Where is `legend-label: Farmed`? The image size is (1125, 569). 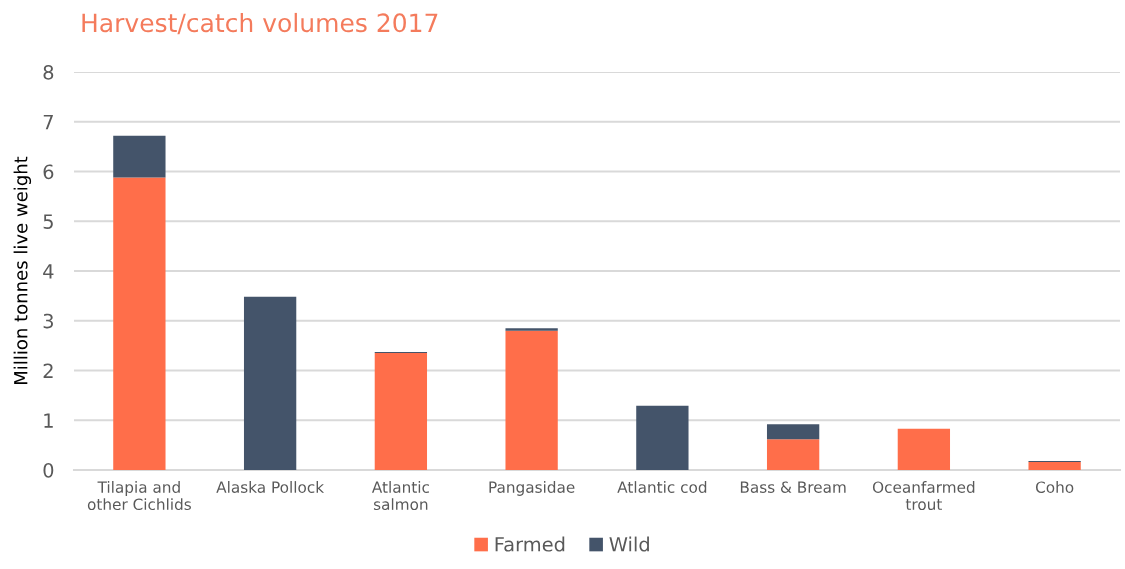
legend-label: Farmed is located at coordinates (530, 544).